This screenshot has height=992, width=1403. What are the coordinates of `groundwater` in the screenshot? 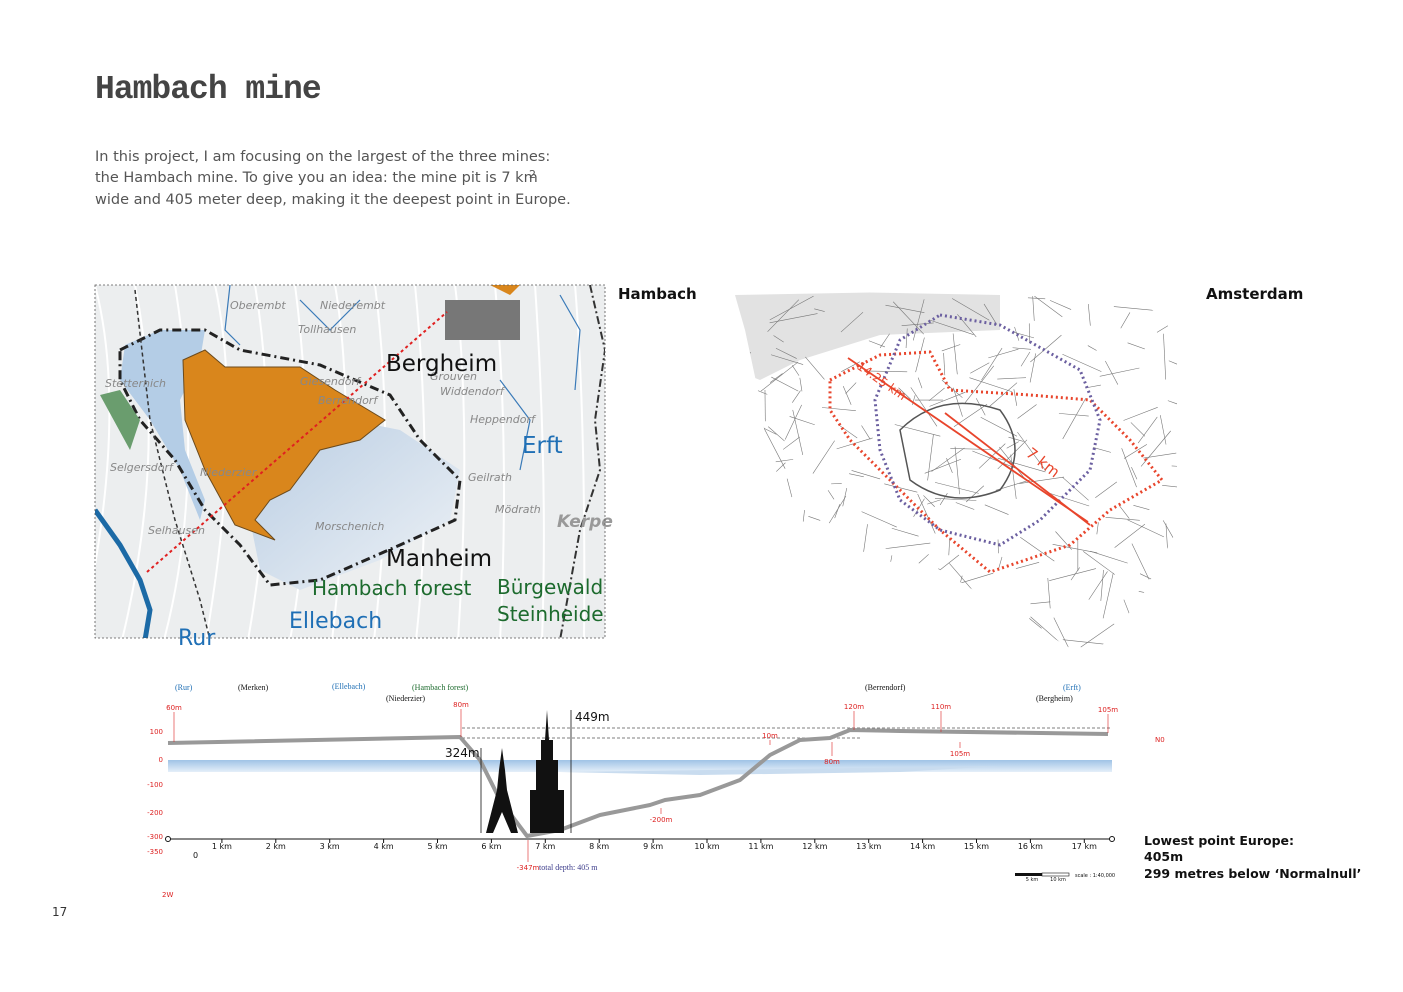 It's located at (780, 770).